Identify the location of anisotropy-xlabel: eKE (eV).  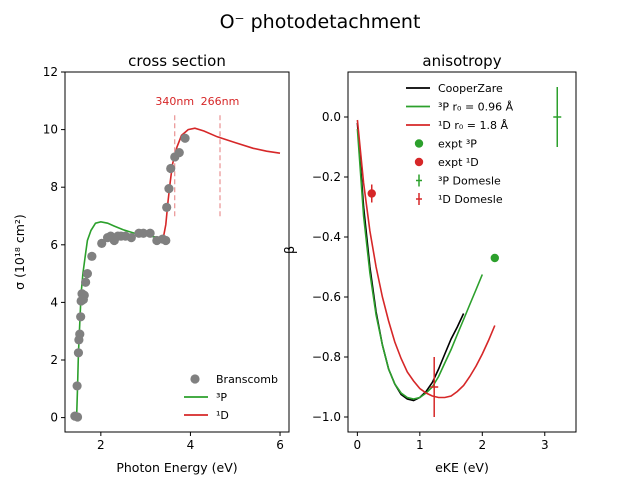
(462, 467).